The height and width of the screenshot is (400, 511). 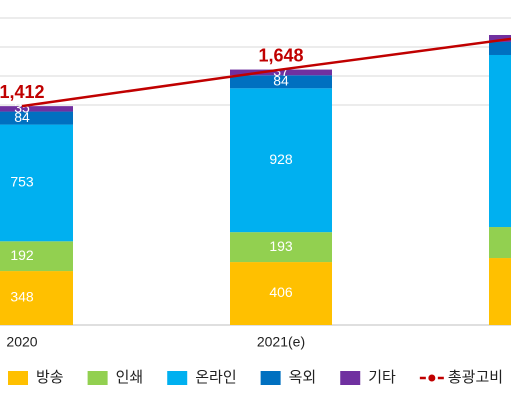 I want to click on legend-label: 방송, so click(x=50, y=377).